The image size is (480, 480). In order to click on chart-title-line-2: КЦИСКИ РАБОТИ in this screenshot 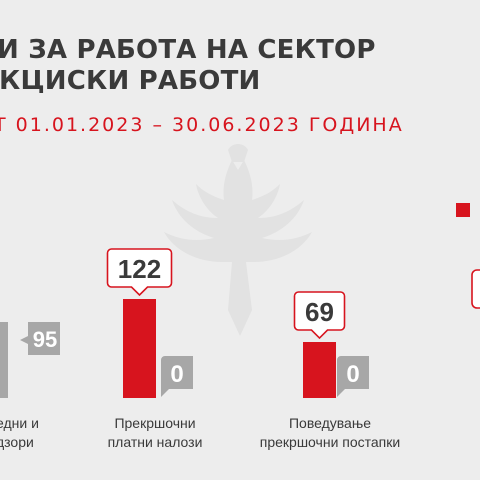, I will do `click(130, 81)`.